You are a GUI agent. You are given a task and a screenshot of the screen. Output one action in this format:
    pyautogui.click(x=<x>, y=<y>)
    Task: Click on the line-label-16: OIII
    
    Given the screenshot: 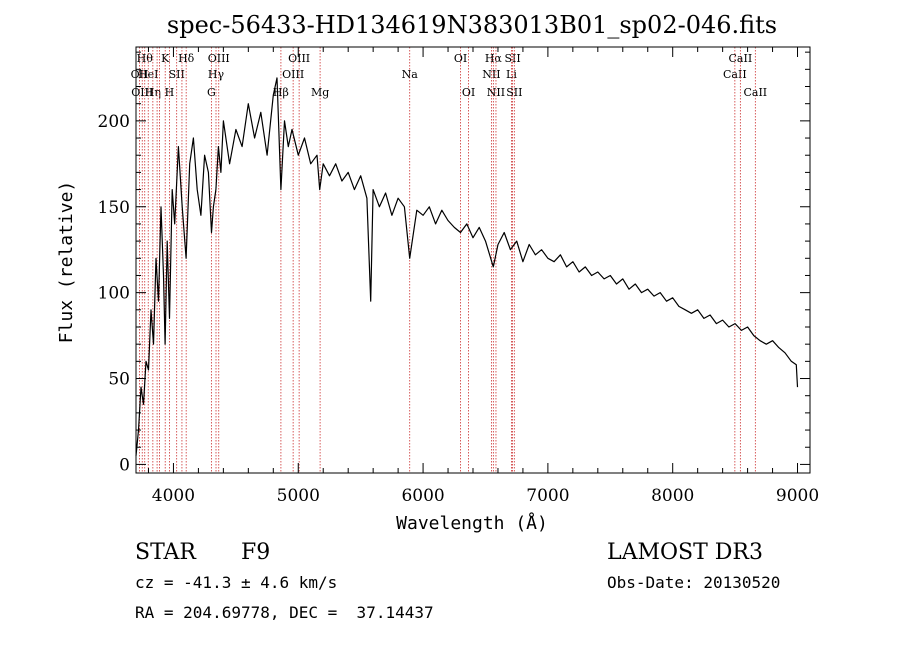 What is the action you would take?
    pyautogui.click(x=293, y=74)
    